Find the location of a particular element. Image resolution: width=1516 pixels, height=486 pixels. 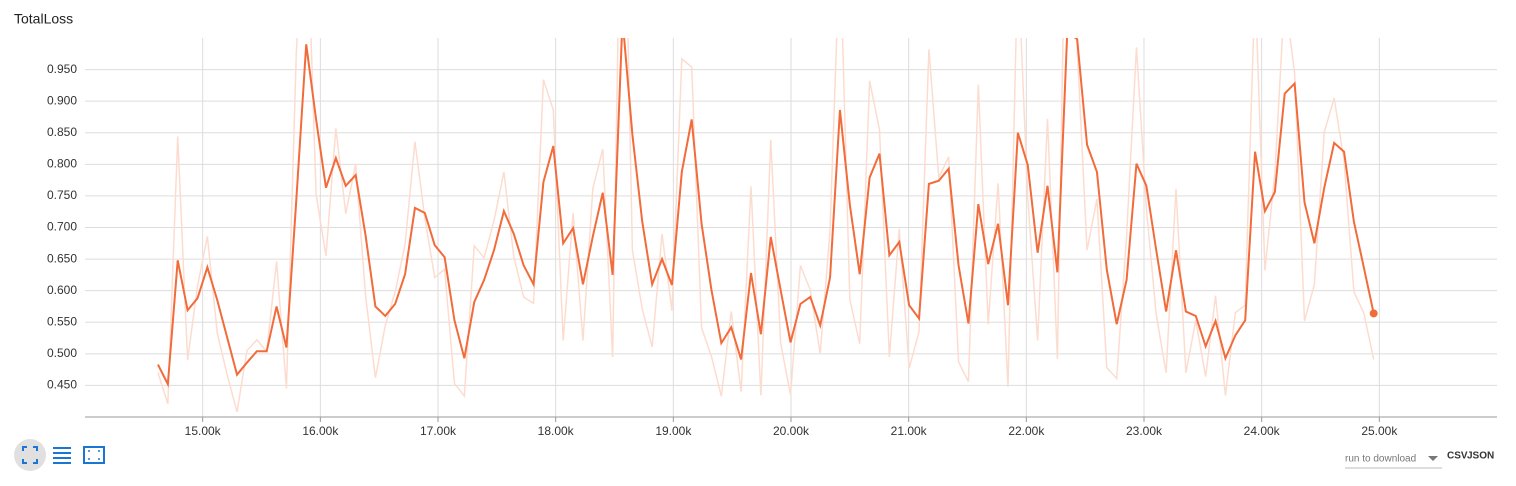

log-scale-icon is located at coordinates (62, 455).